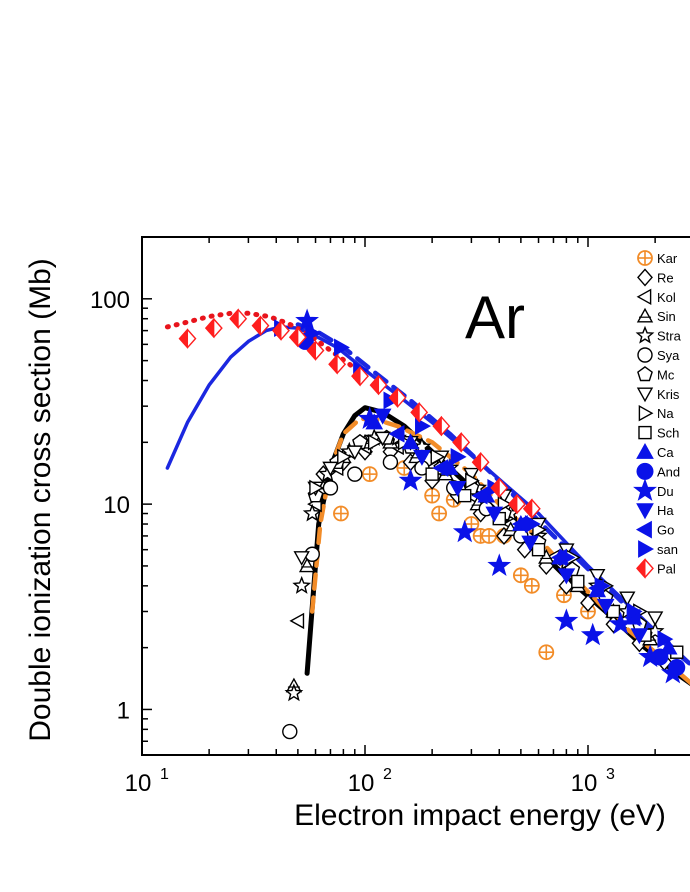  I want to click on legend-marker-sch, so click(645, 432).